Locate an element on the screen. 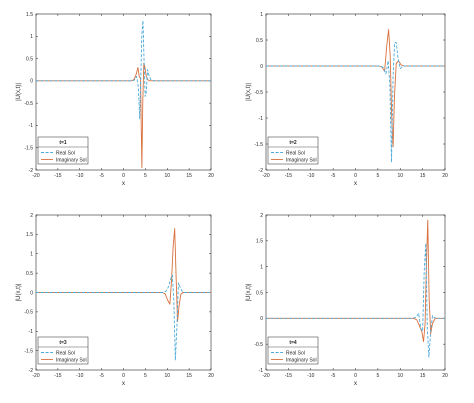  legend-title: t=3 is located at coordinates (63, 343).